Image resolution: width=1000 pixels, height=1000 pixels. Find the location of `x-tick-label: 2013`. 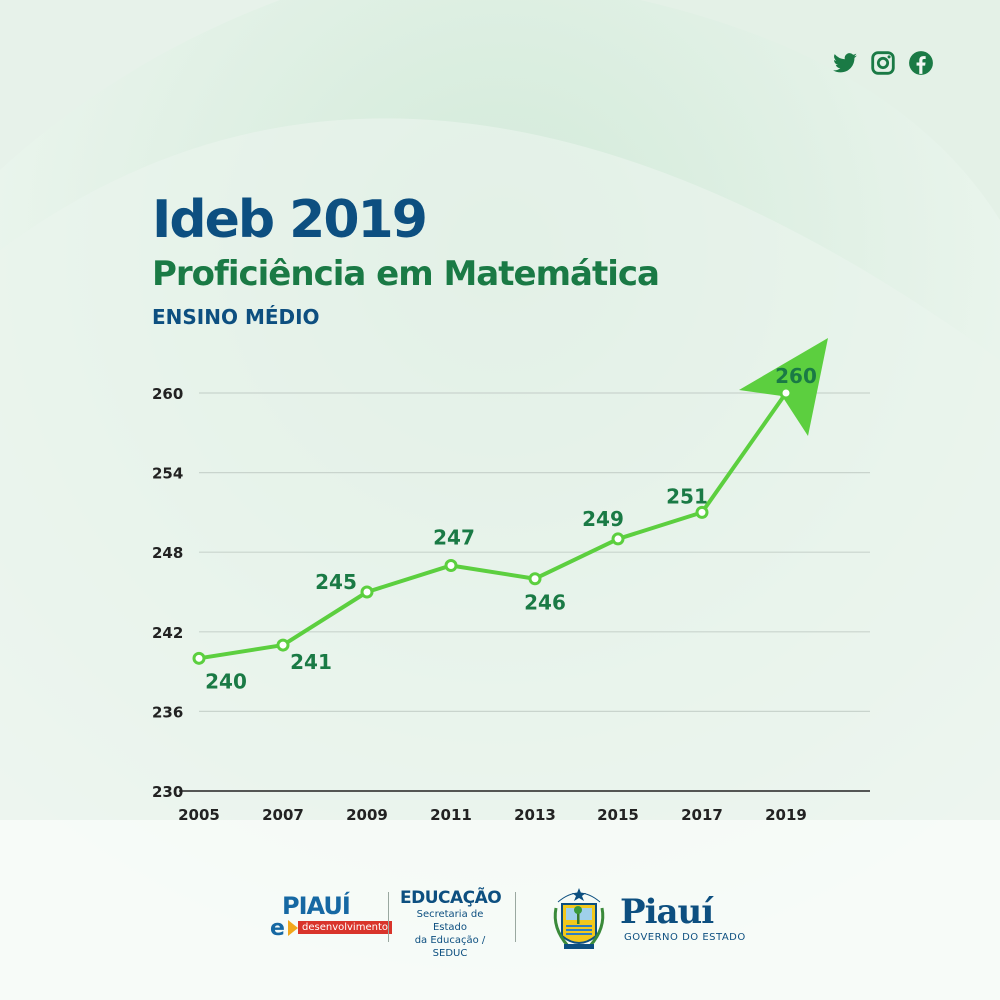

x-tick-label: 2013 is located at coordinates (535, 815).